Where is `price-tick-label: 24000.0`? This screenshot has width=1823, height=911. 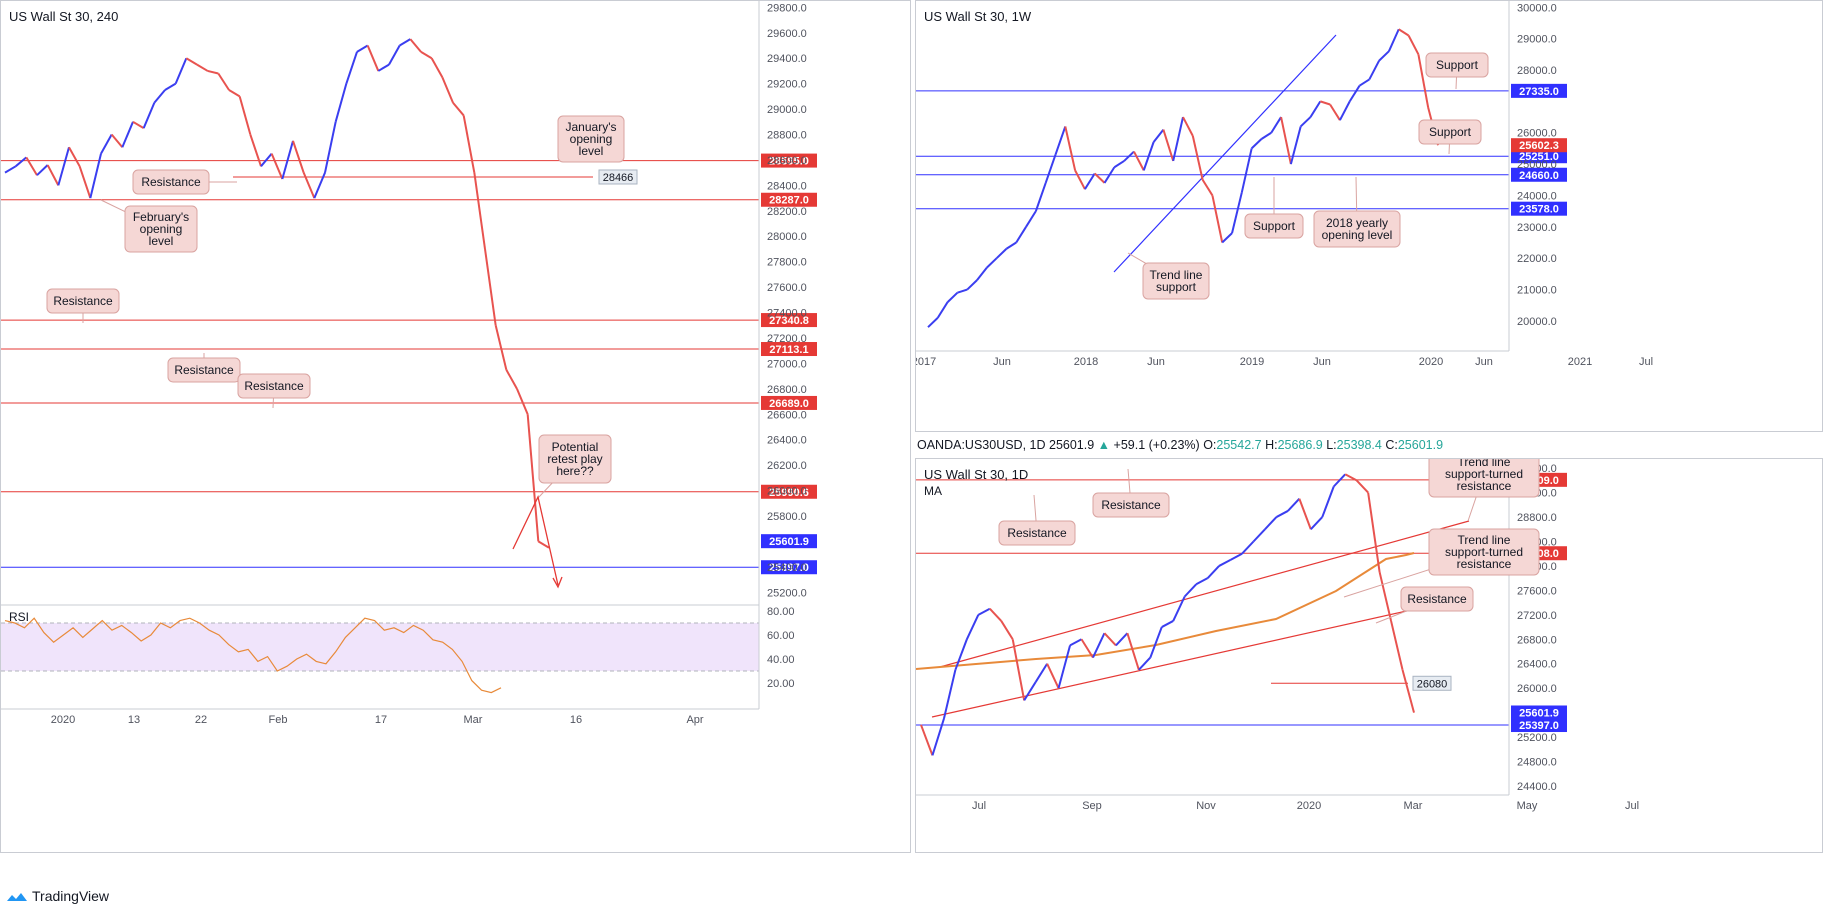
price-tick-label: 24000.0 is located at coordinates (1537, 196).